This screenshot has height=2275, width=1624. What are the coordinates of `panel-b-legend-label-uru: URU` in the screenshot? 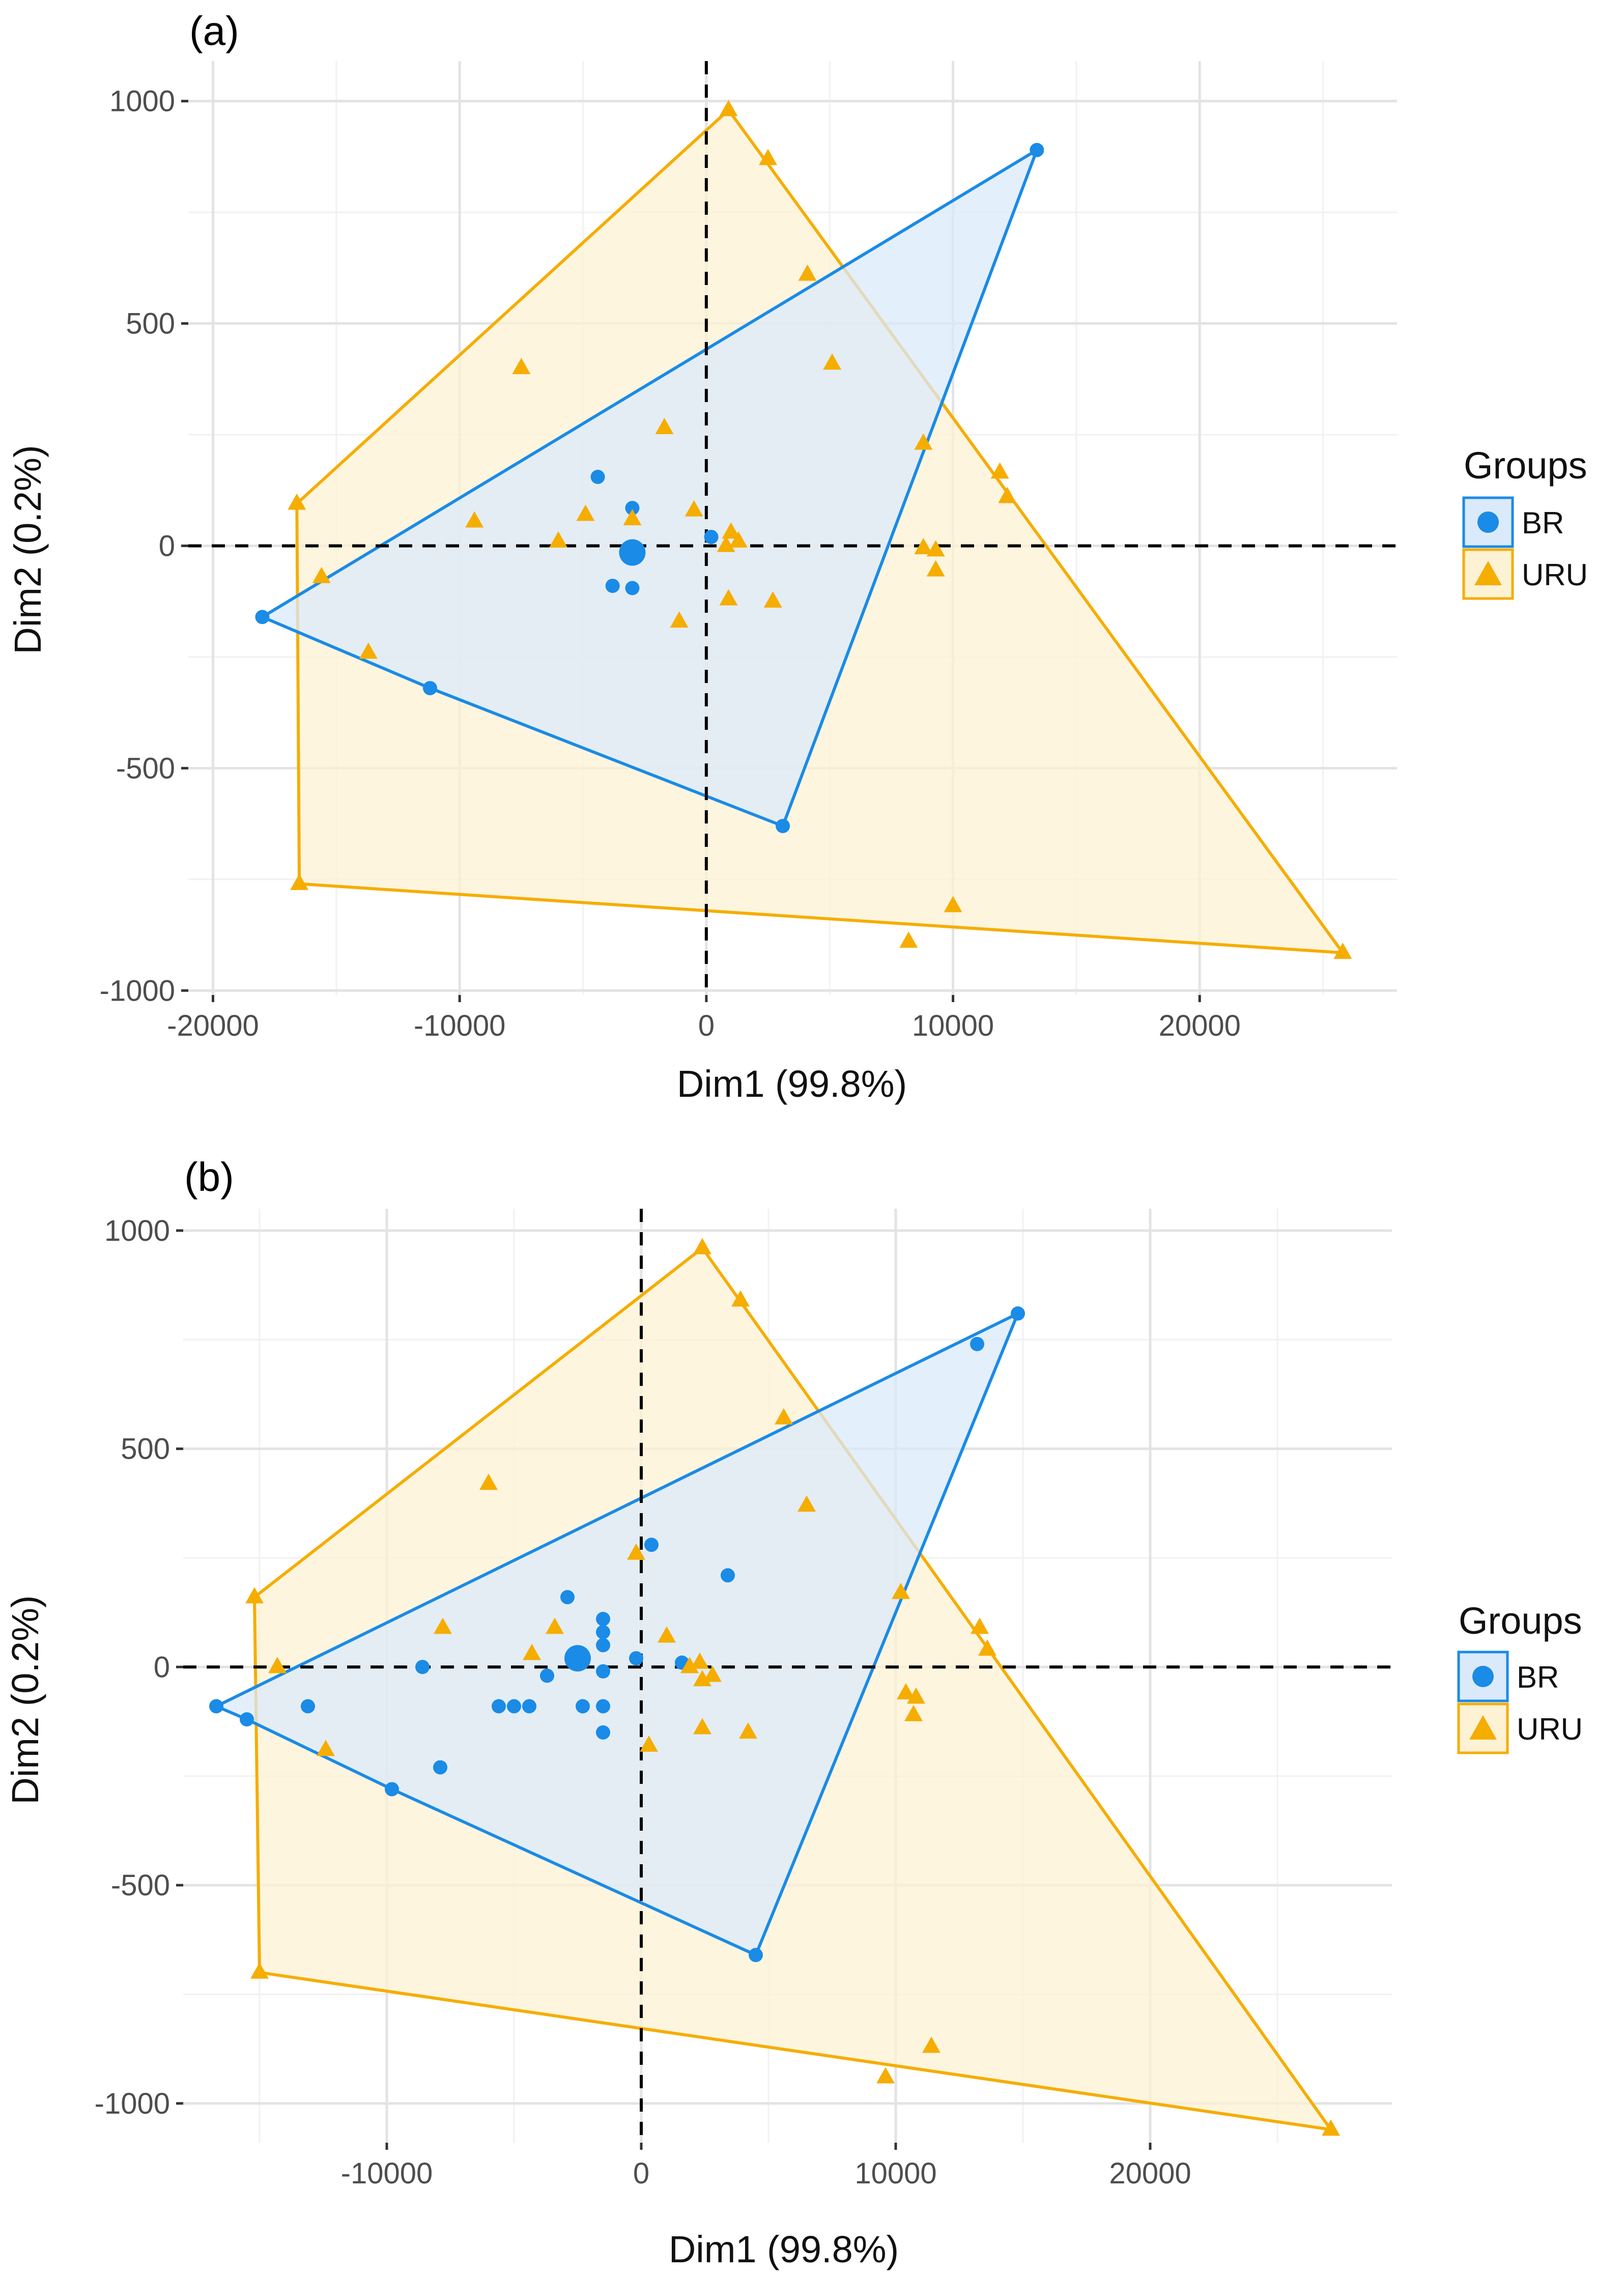 It's located at (1550, 1729).